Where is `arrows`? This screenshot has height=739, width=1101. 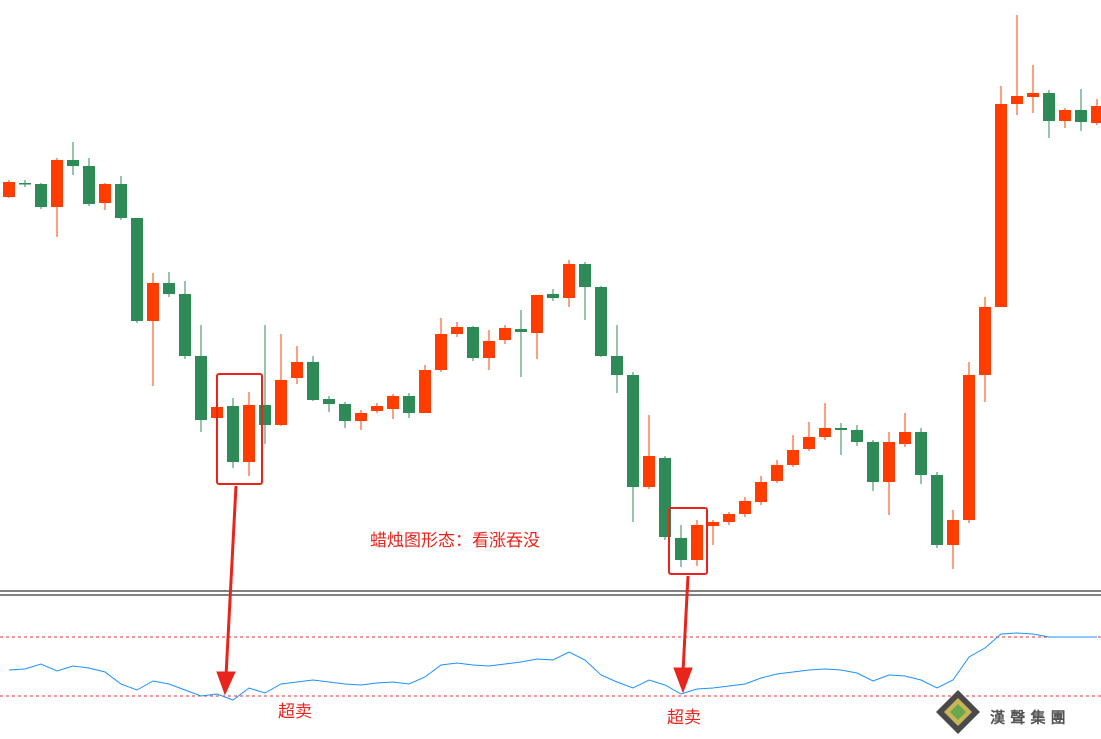 arrows is located at coordinates (454, 590).